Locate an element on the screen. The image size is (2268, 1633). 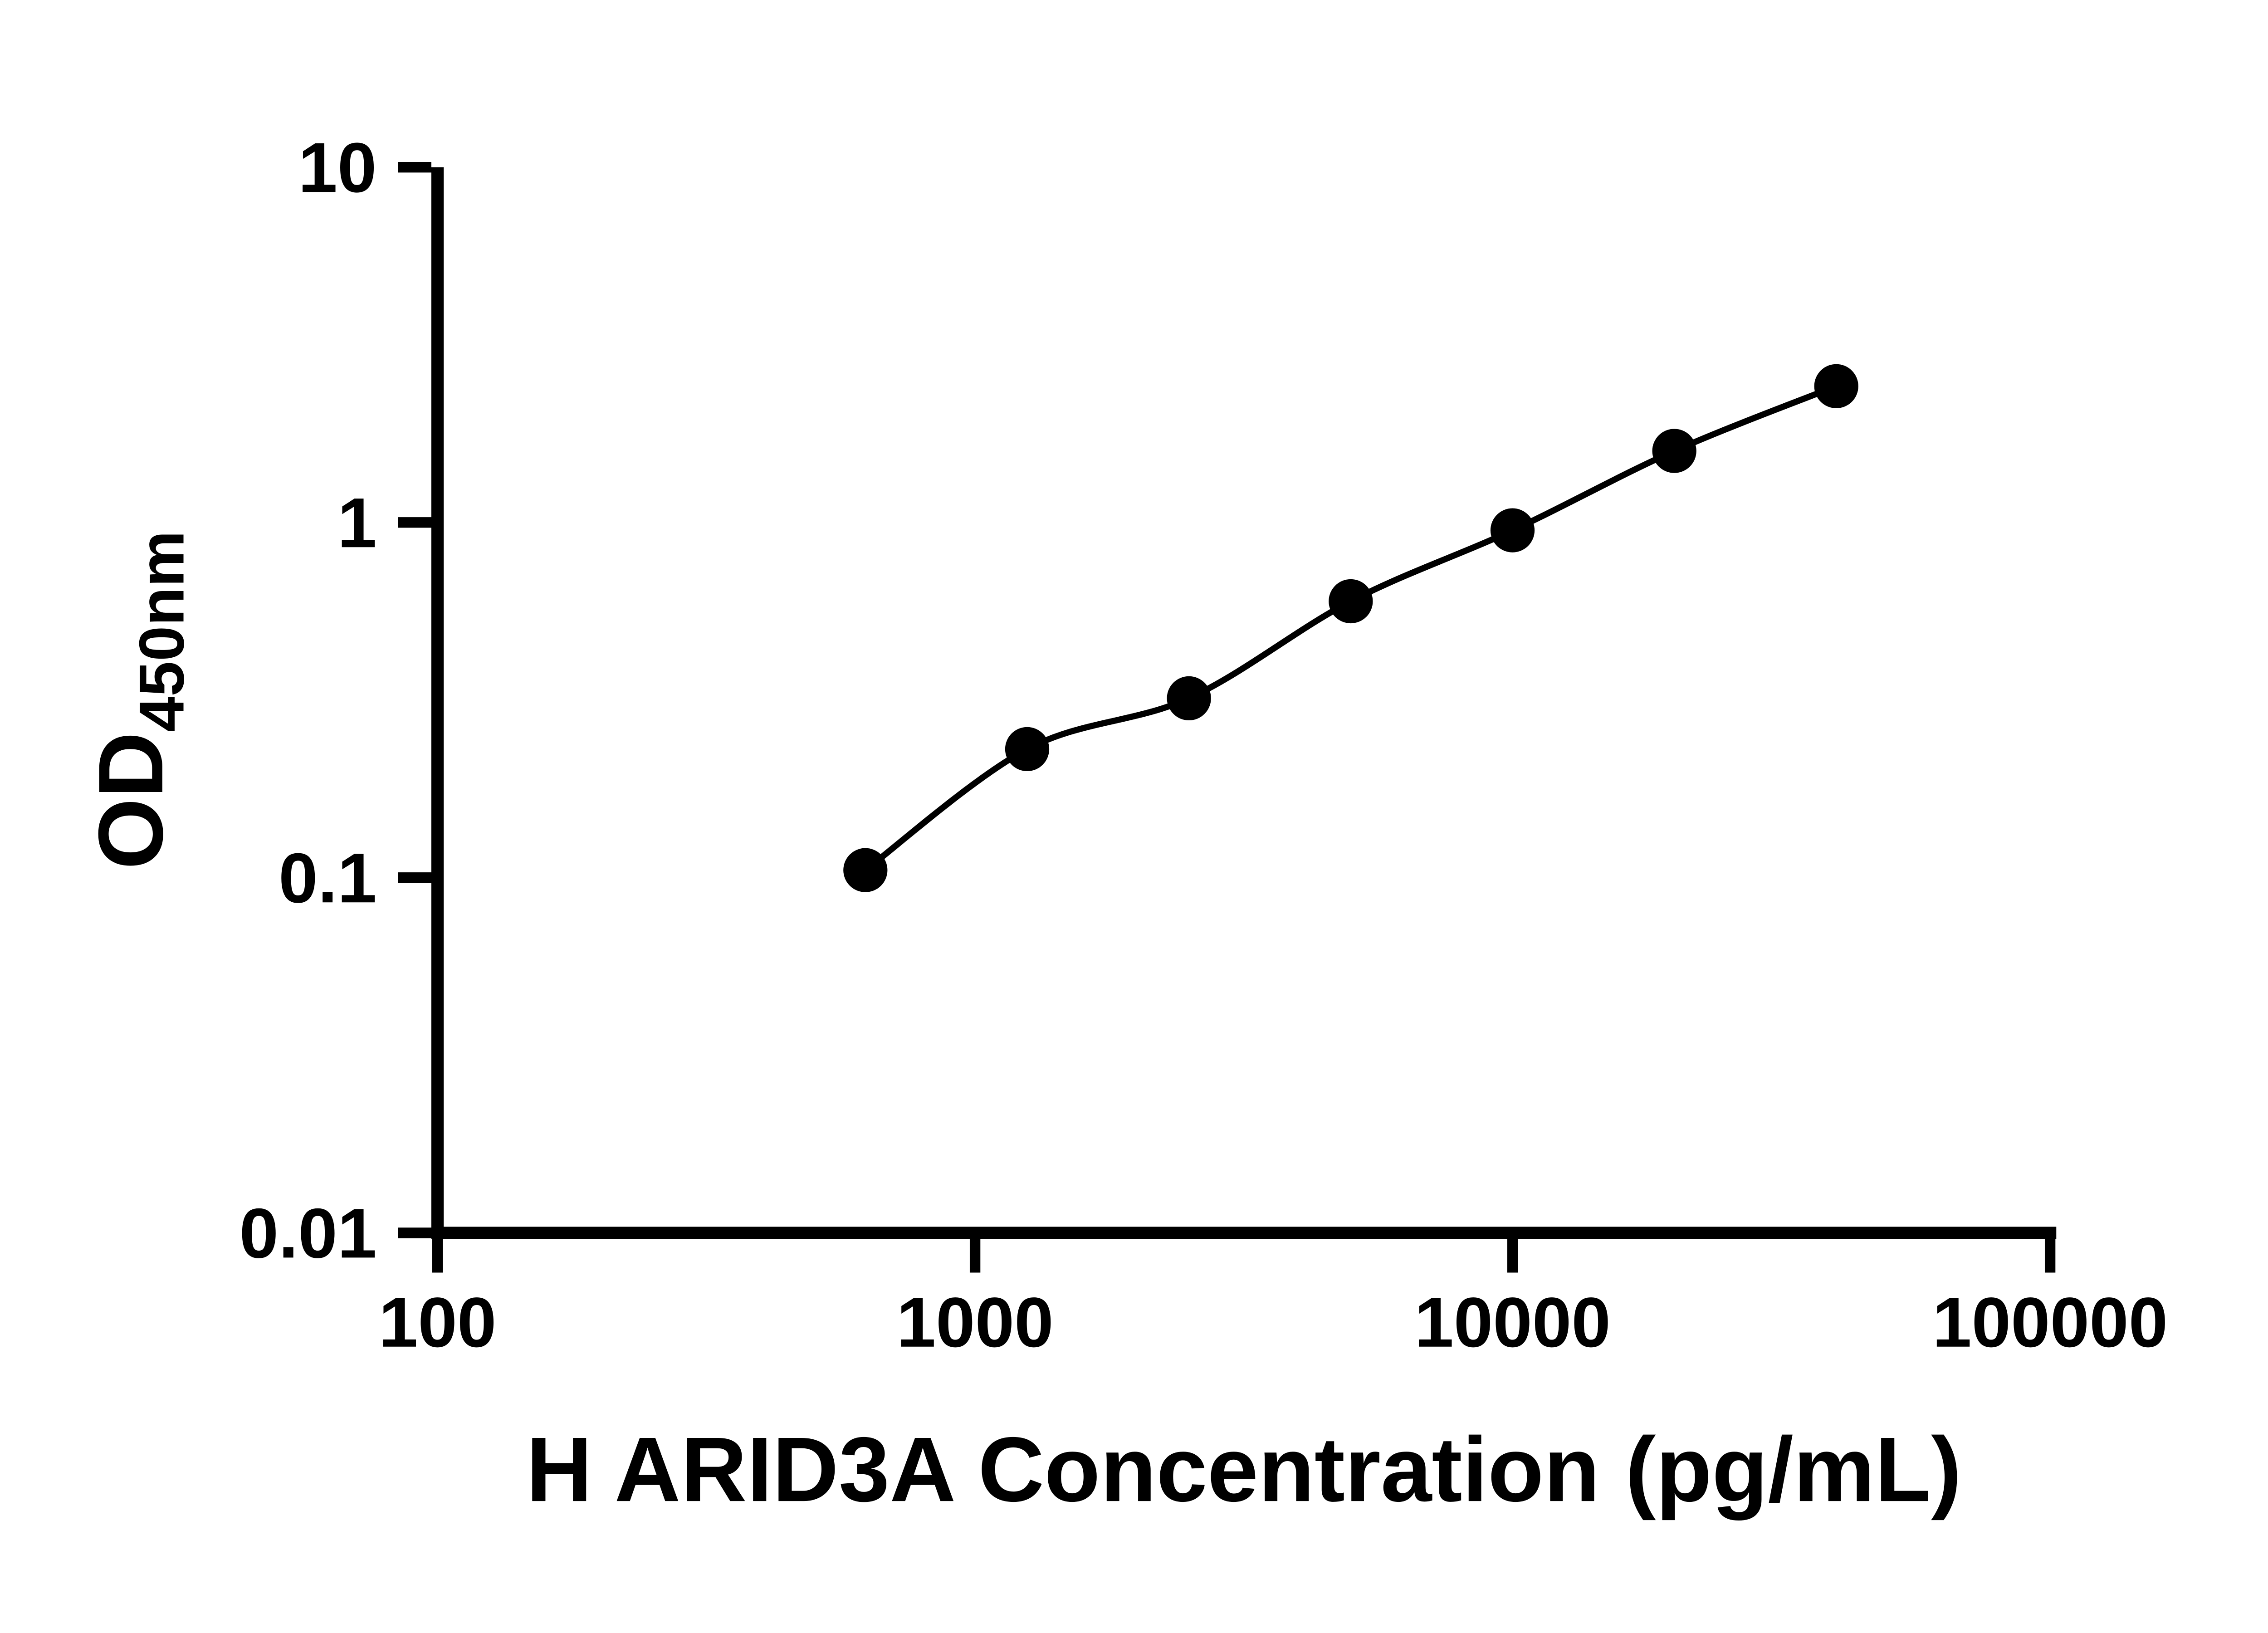
x-tick-label: 100 is located at coordinates (438, 1322).